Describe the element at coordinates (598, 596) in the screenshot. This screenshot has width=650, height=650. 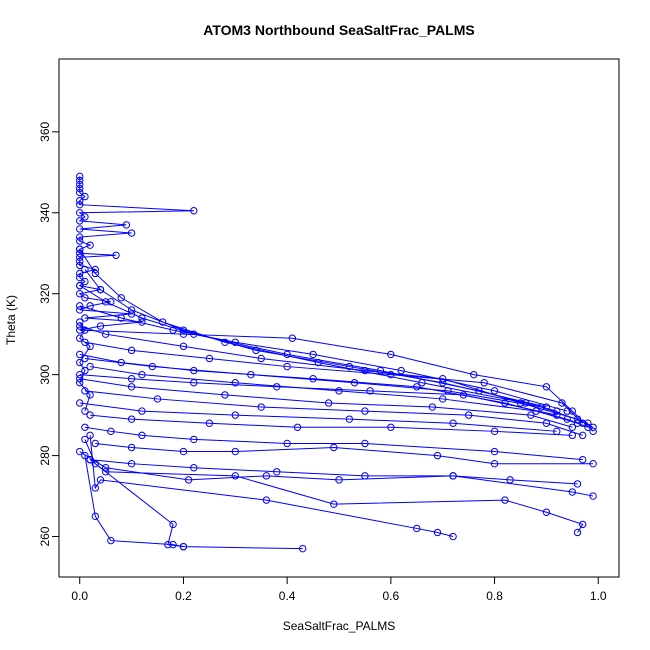
I see `x-tick-label: 1.0` at that location.